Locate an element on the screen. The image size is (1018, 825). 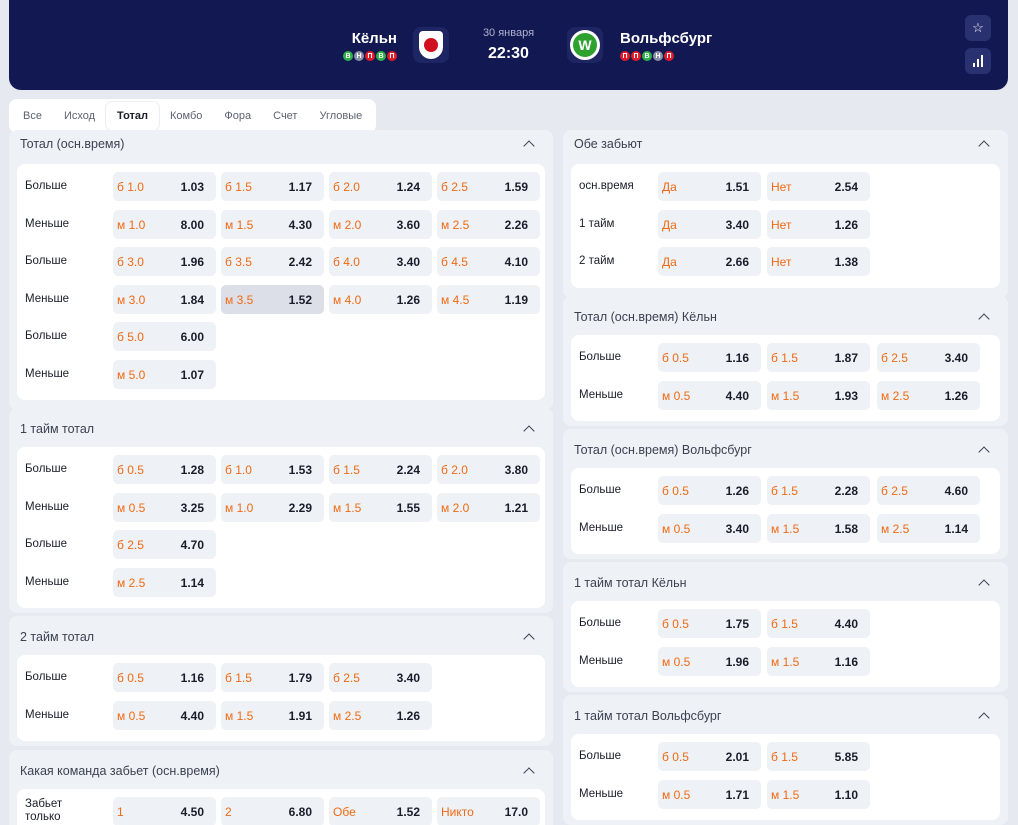
odds-button: б 3.5 2.42 is located at coordinates (272, 261).